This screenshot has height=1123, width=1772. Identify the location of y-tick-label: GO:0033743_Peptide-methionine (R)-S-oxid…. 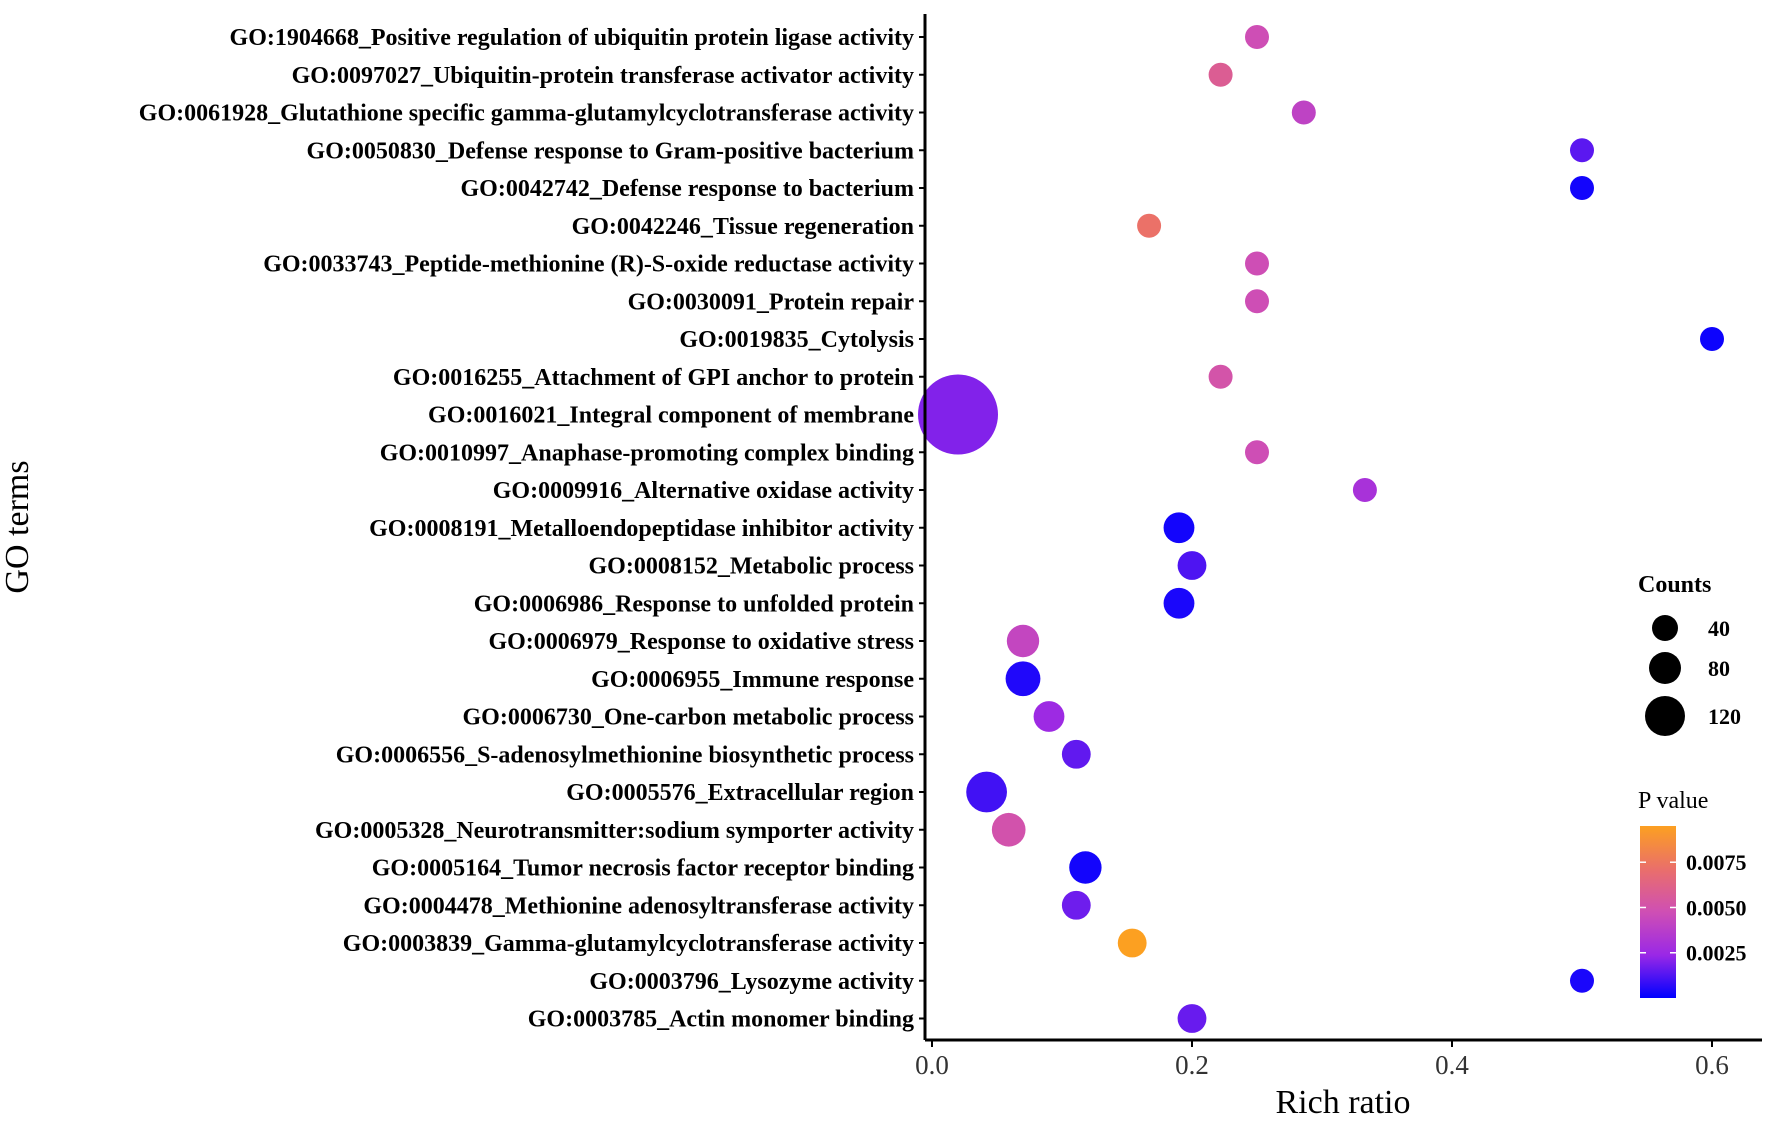
(588, 265).